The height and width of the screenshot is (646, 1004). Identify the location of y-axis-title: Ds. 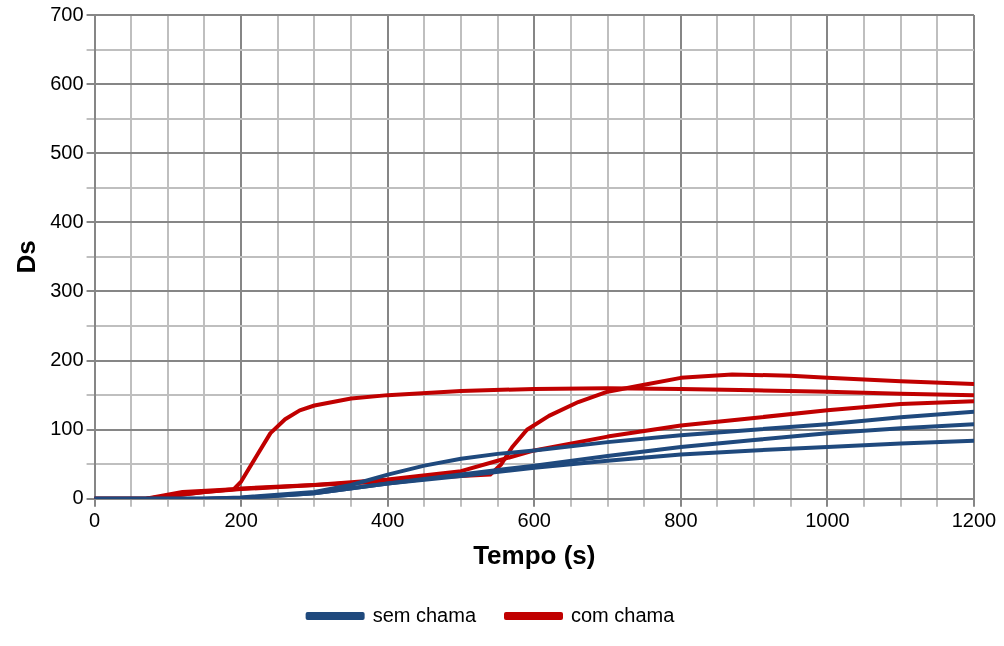
(25, 257).